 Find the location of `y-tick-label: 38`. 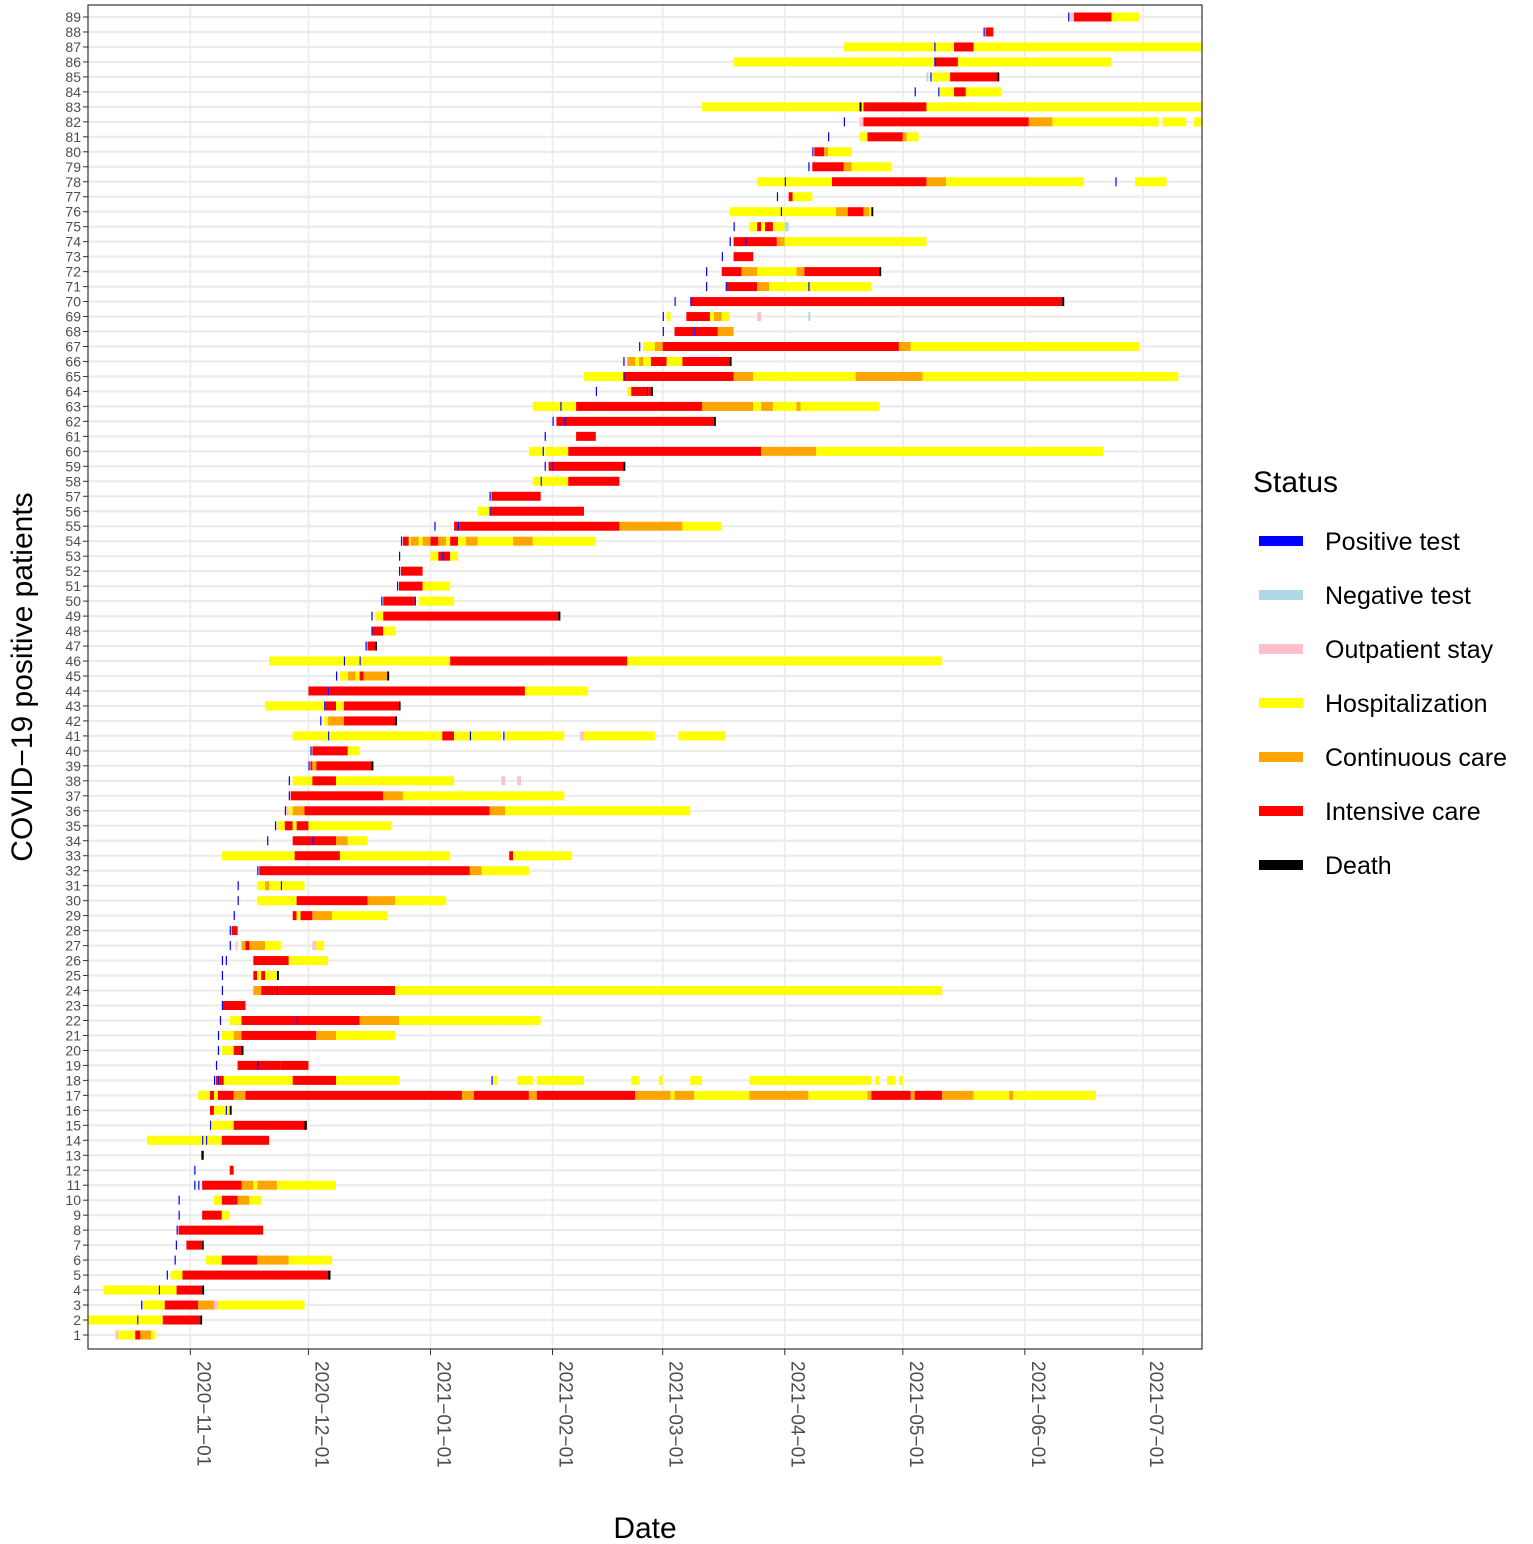

y-tick-label: 38 is located at coordinates (73, 781).